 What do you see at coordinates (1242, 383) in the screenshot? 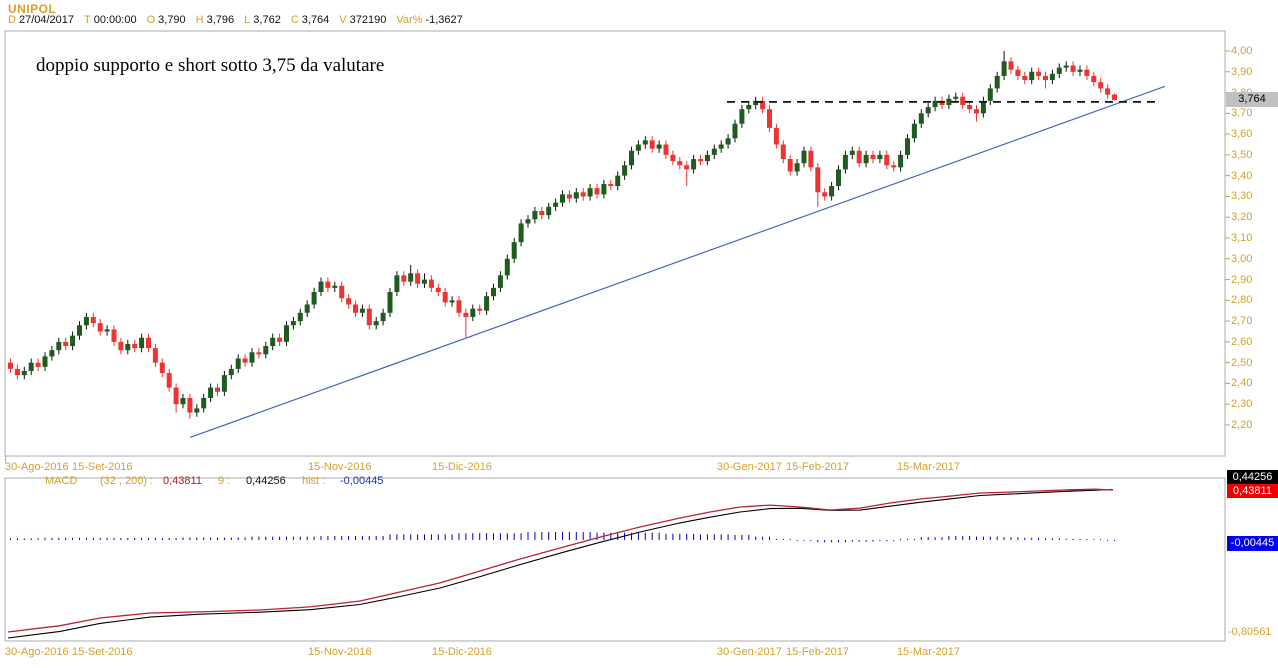
I see `price-axis-label: 2,40` at bounding box center [1242, 383].